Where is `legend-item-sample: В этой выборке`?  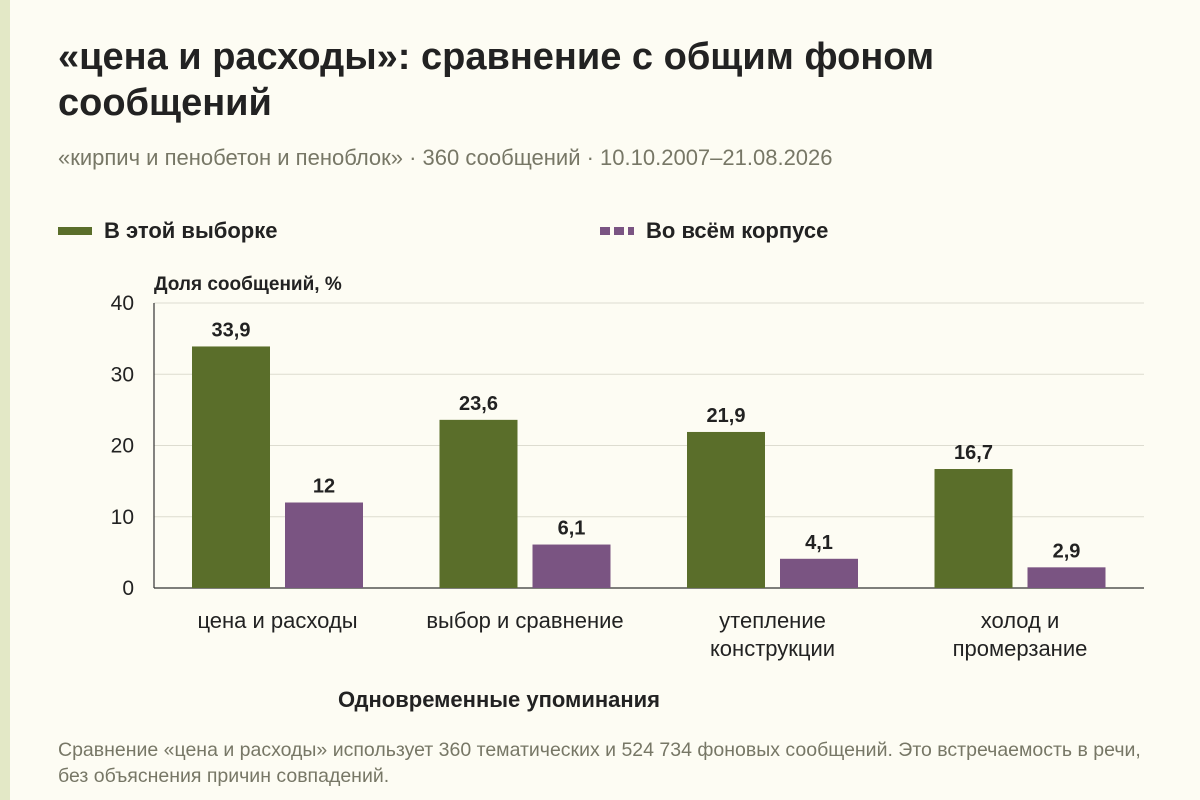 legend-item-sample: В этой выборке is located at coordinates (167, 231).